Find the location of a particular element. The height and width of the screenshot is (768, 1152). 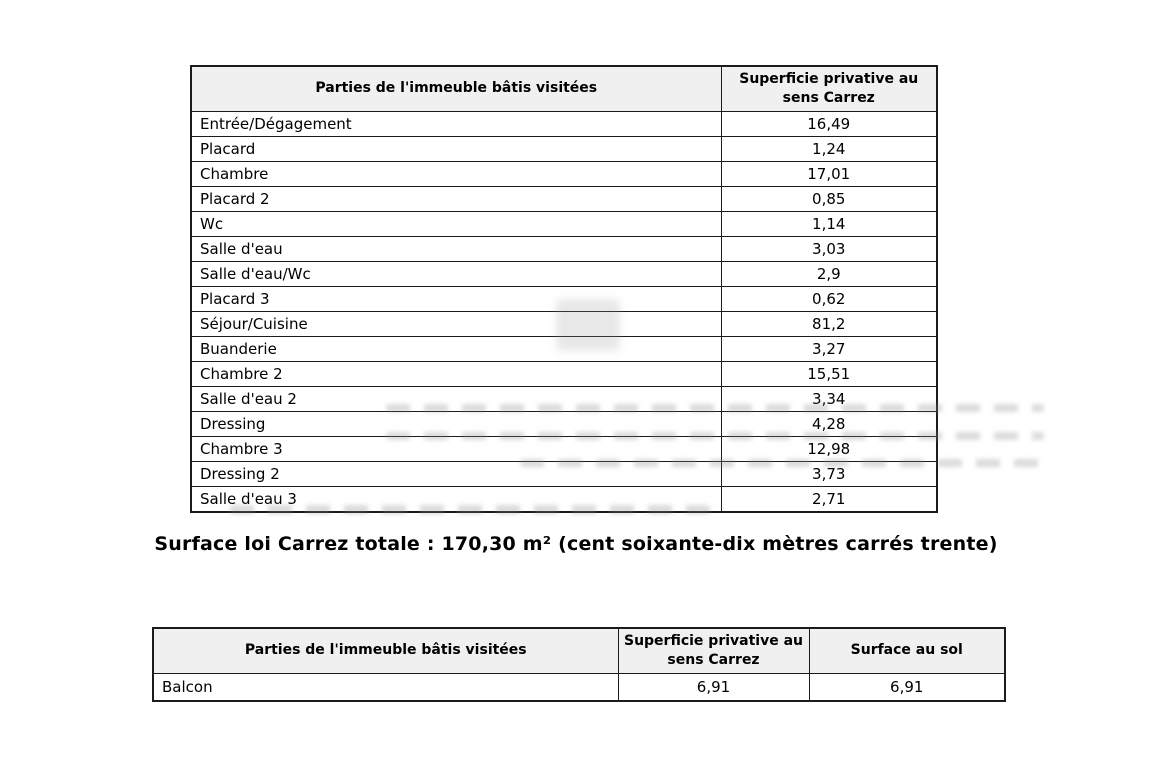

column-header-floor-area: Surface au sol is located at coordinates (907, 650).